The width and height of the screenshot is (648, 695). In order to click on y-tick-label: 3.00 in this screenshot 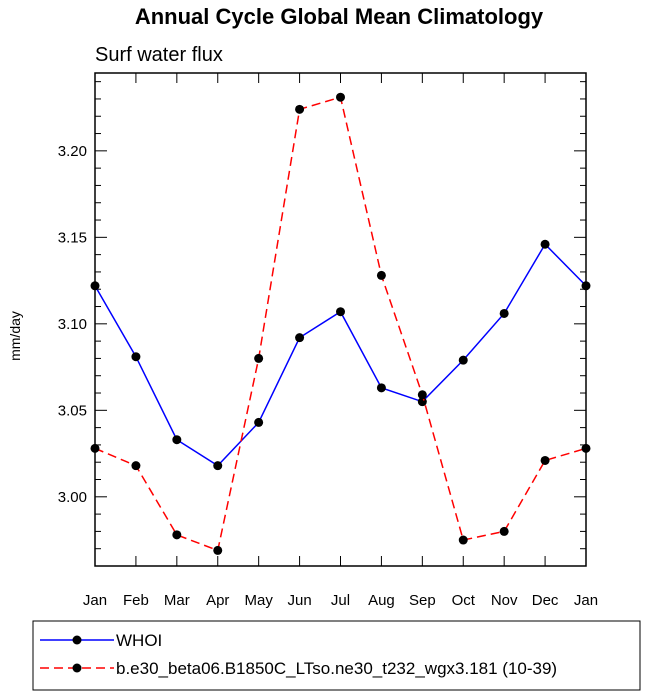, I will do `click(72, 497)`.